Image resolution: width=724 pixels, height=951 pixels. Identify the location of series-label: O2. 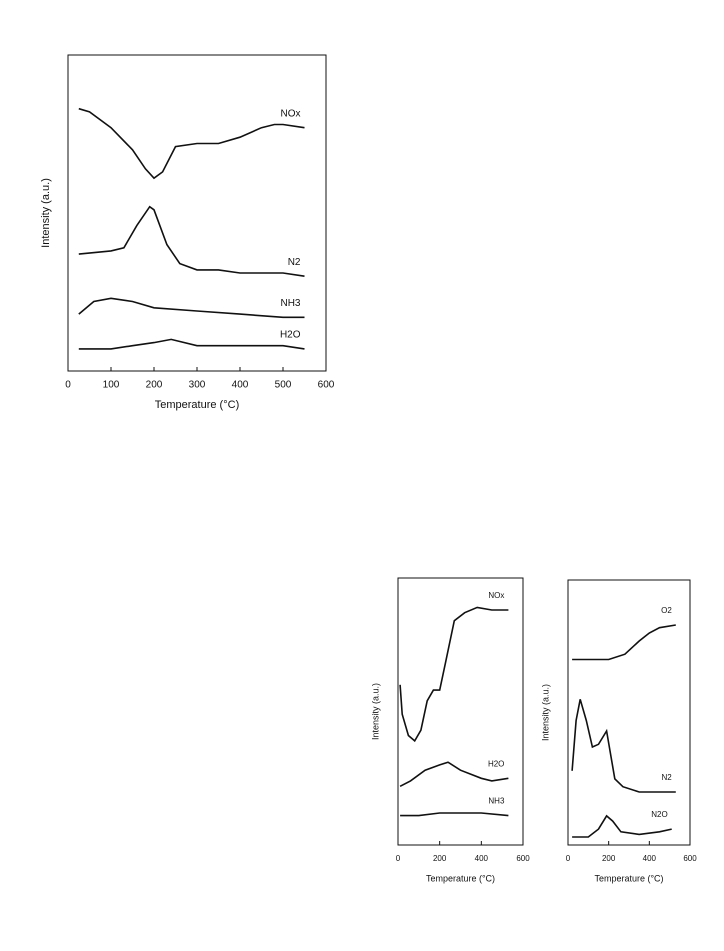
(666, 610).